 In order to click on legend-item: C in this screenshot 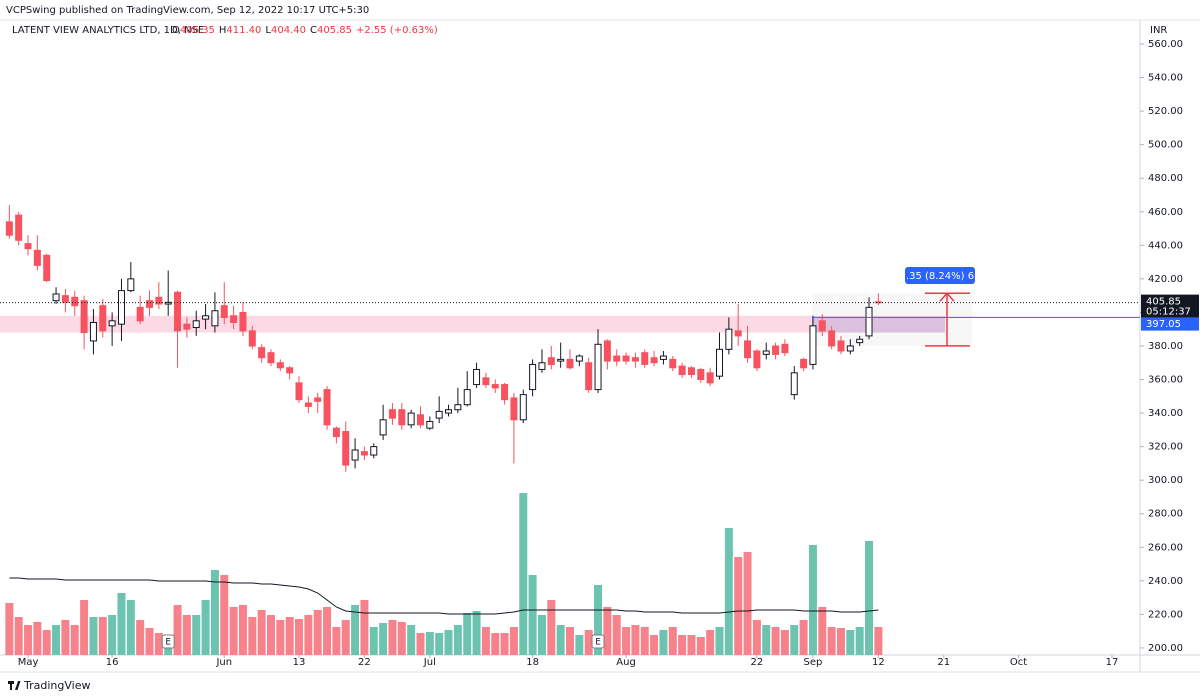, I will do `click(313, 30)`.